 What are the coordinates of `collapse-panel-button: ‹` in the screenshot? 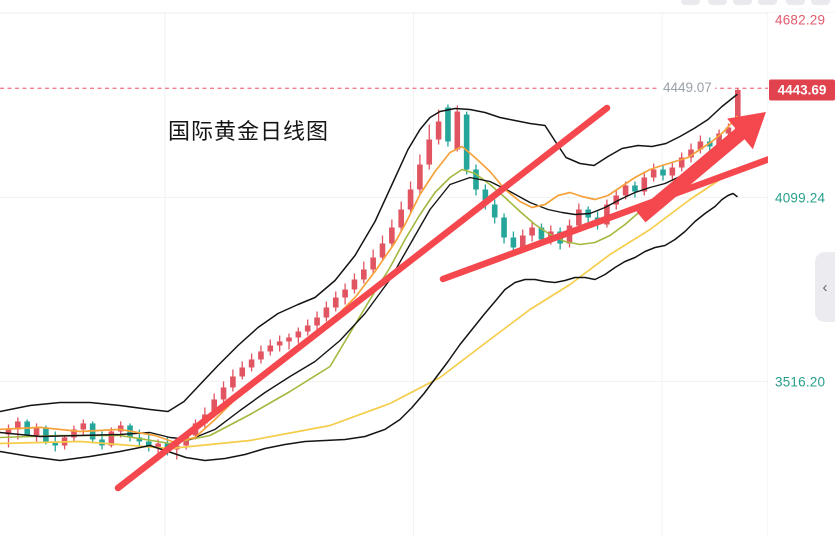 It's located at (825, 287).